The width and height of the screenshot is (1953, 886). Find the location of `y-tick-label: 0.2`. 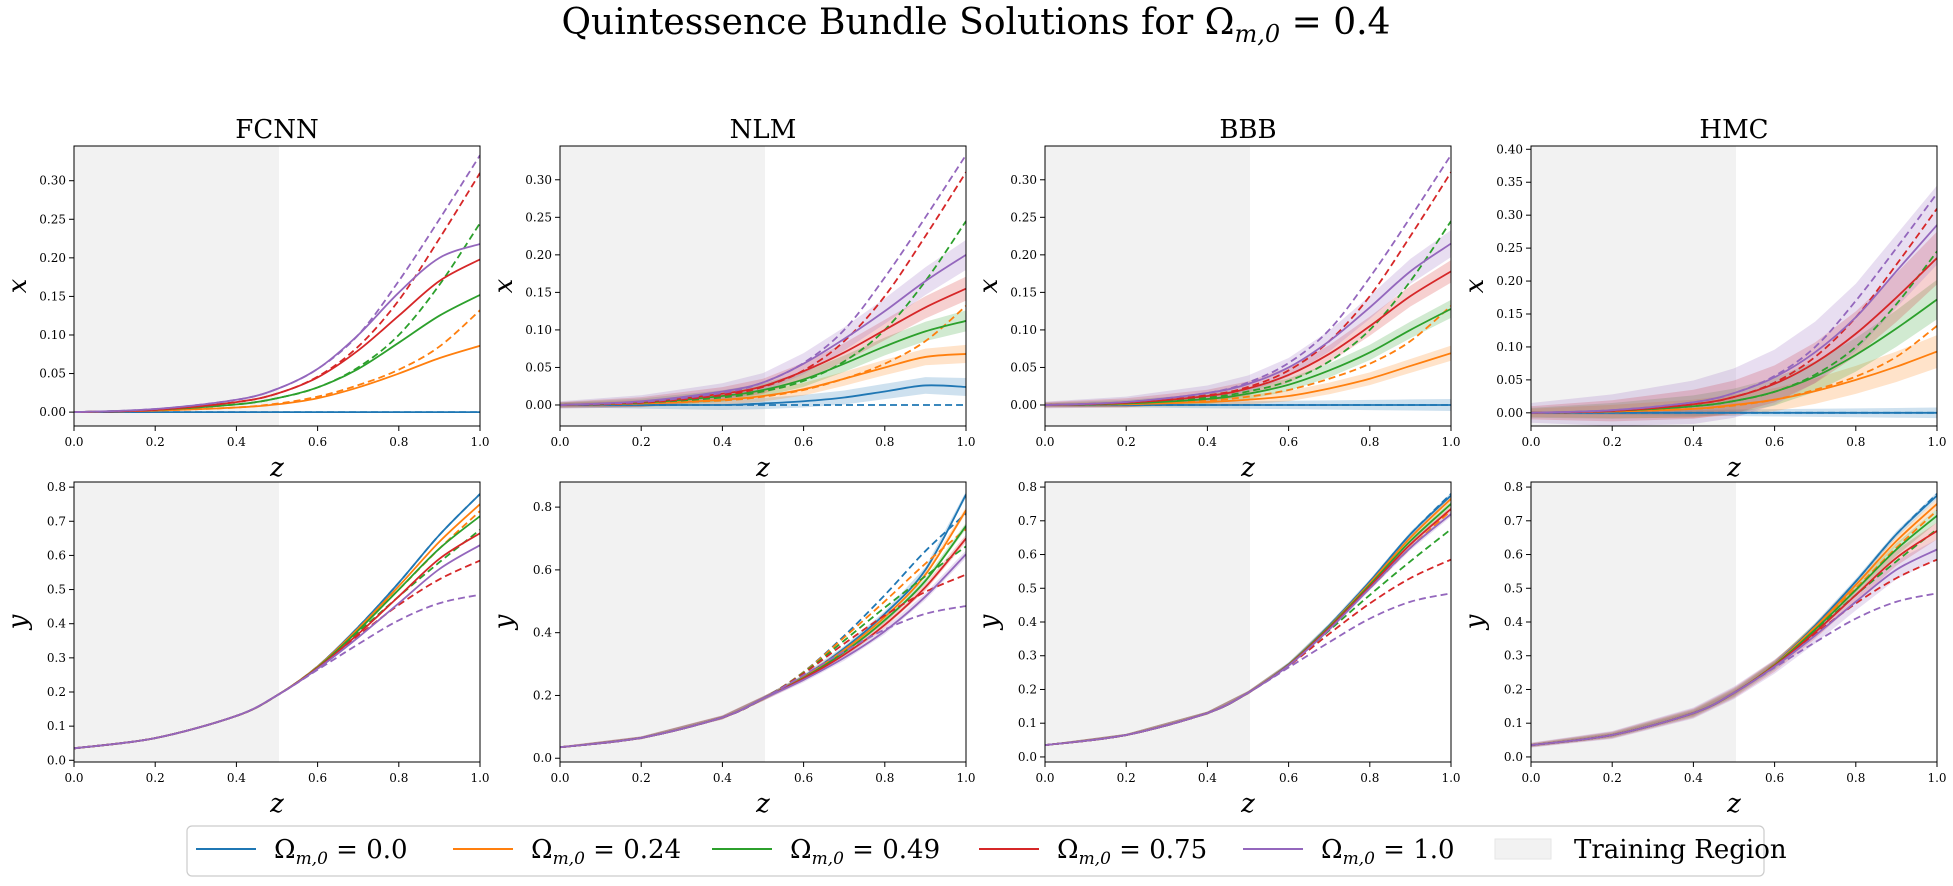

y-tick-label: 0.2 is located at coordinates (542, 695).